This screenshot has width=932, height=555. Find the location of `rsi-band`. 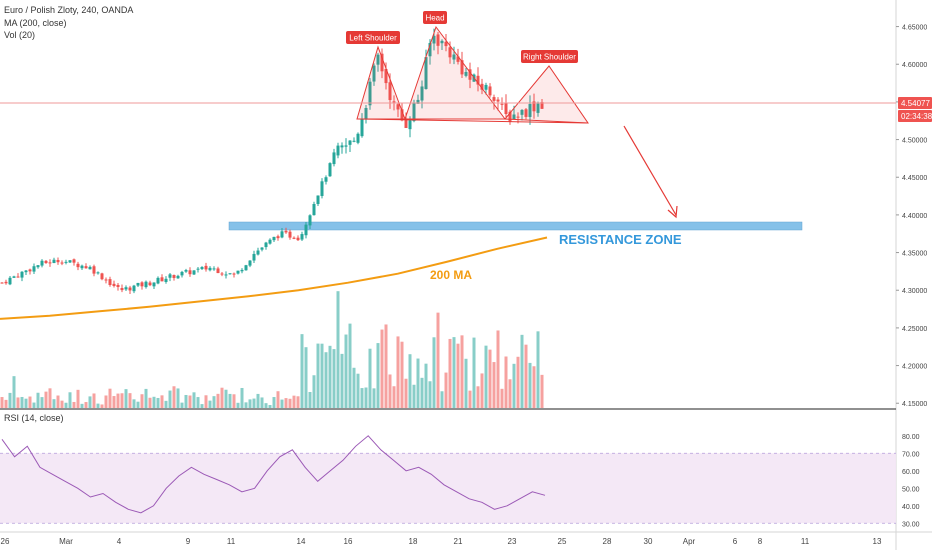

rsi-band is located at coordinates (448, 488).